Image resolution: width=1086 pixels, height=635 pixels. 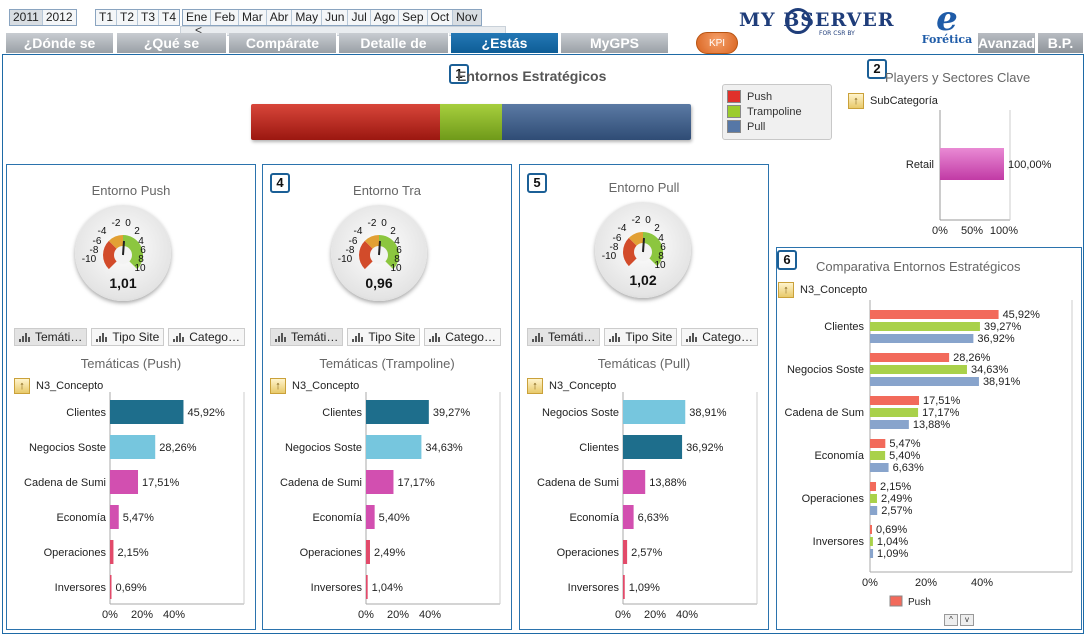 What do you see at coordinates (335, 17) in the screenshot?
I see `month-Jun: Jun` at bounding box center [335, 17].